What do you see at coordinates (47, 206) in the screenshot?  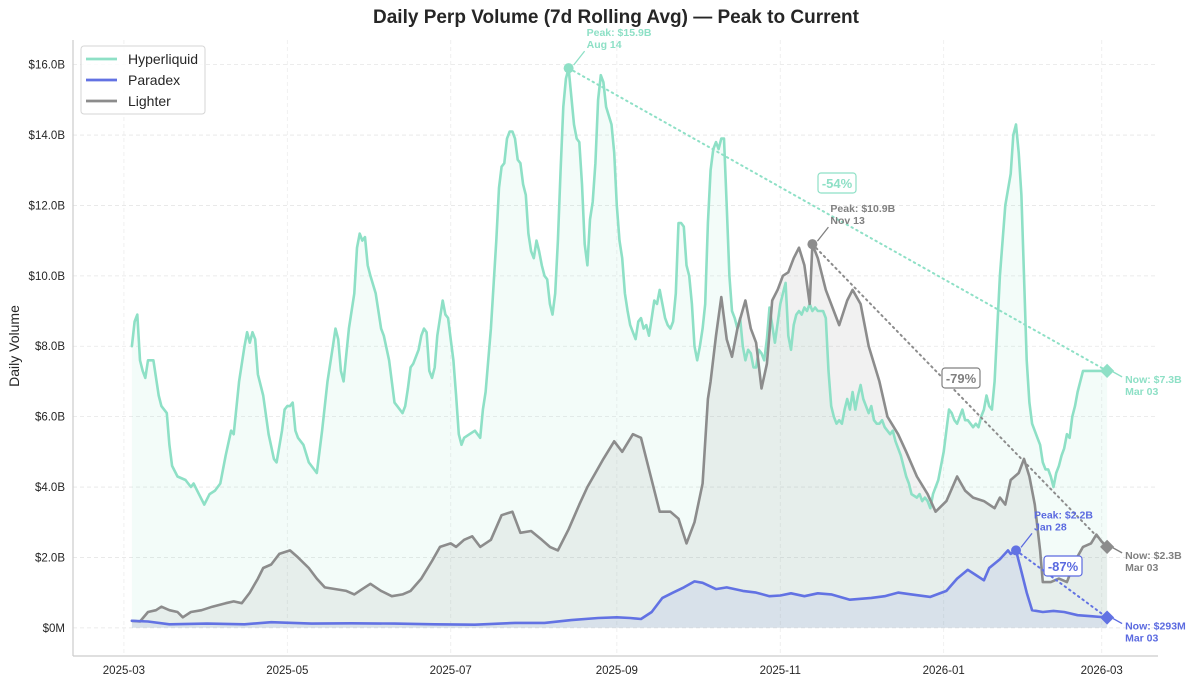 I see `y-tick-label: $12.0B` at bounding box center [47, 206].